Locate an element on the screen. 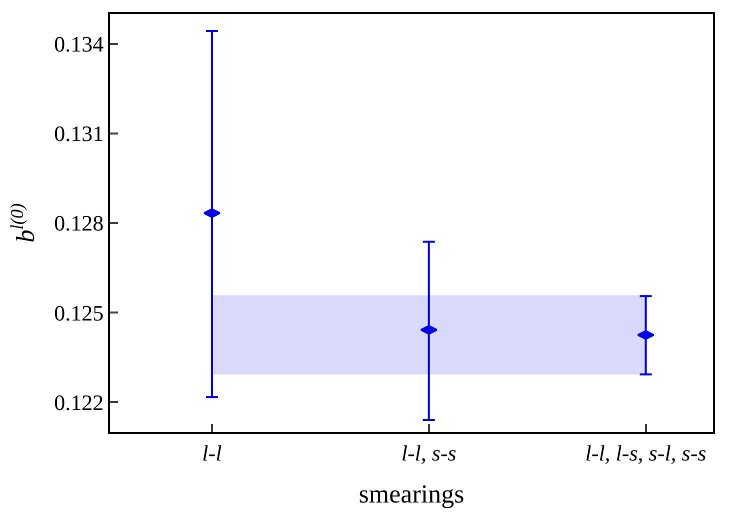 The height and width of the screenshot is (532, 741). x-tick-label: l-l, l-s, s-l, s-s is located at coordinates (645, 453).